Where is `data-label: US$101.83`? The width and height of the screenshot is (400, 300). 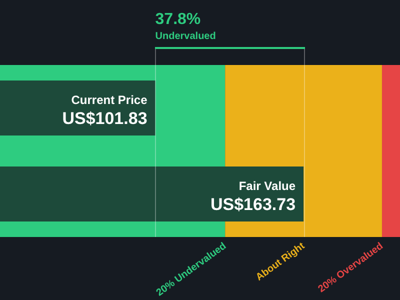 data-label: US$101.83 is located at coordinates (105, 118).